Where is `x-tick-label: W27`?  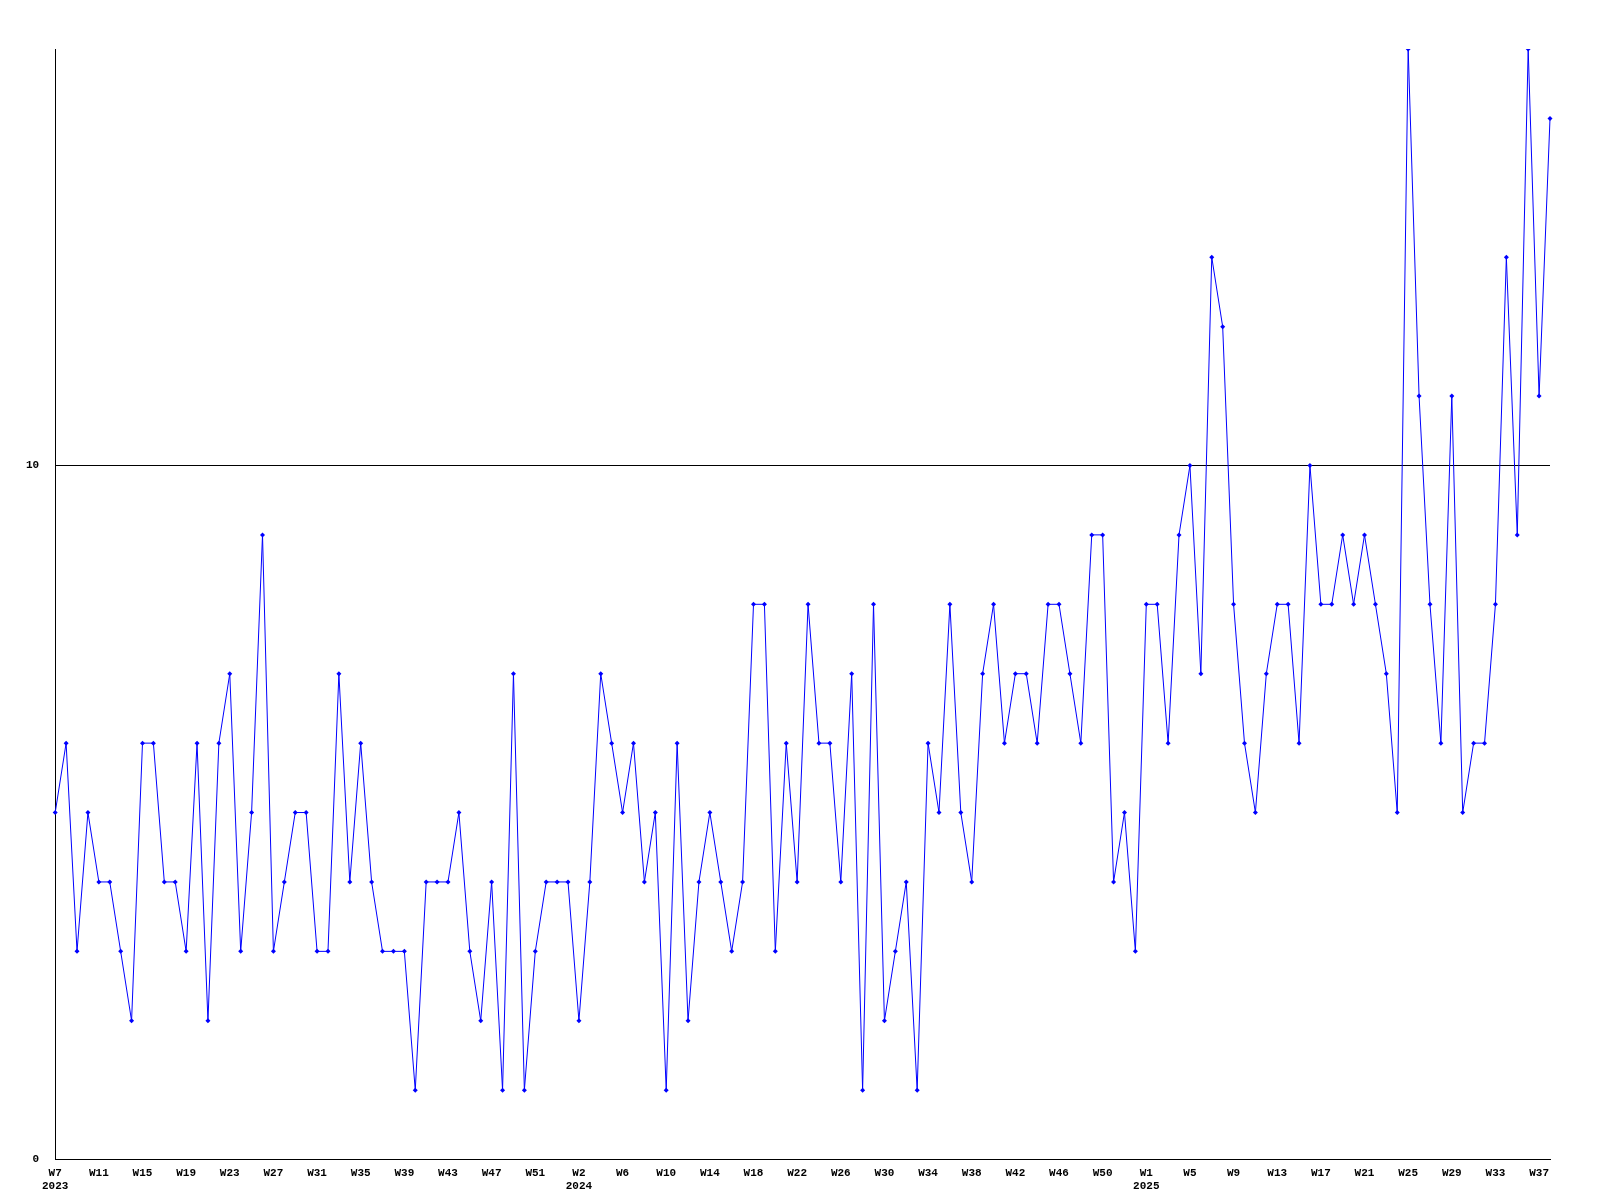 x-tick-label: W27 is located at coordinates (273, 1172).